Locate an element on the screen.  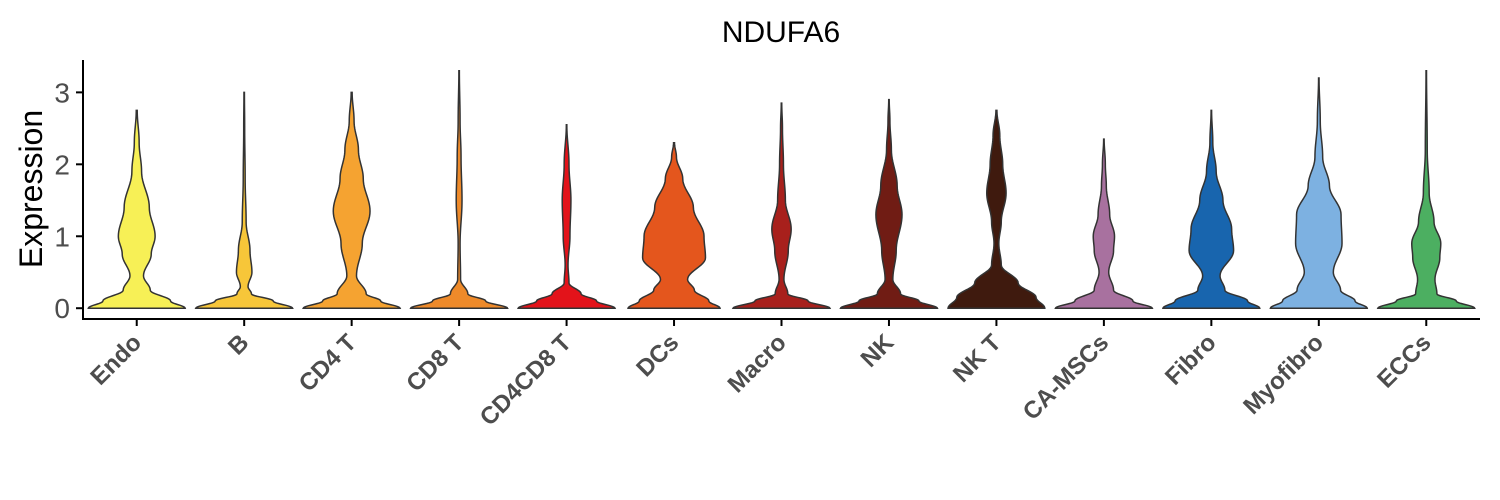
violin-myofibro is located at coordinates (1319, 193).